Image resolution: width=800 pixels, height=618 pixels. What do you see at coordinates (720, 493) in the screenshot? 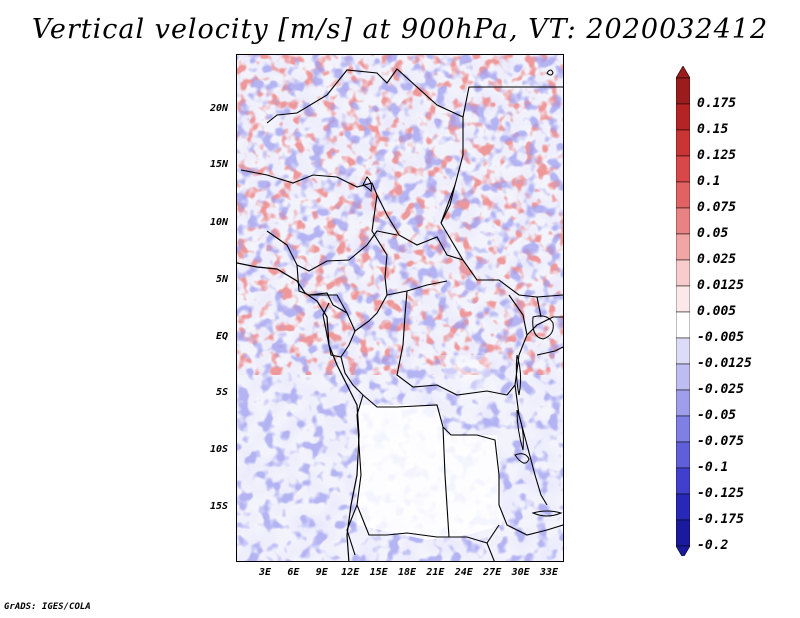
I see `colorbar-label: -0.125` at bounding box center [720, 493].